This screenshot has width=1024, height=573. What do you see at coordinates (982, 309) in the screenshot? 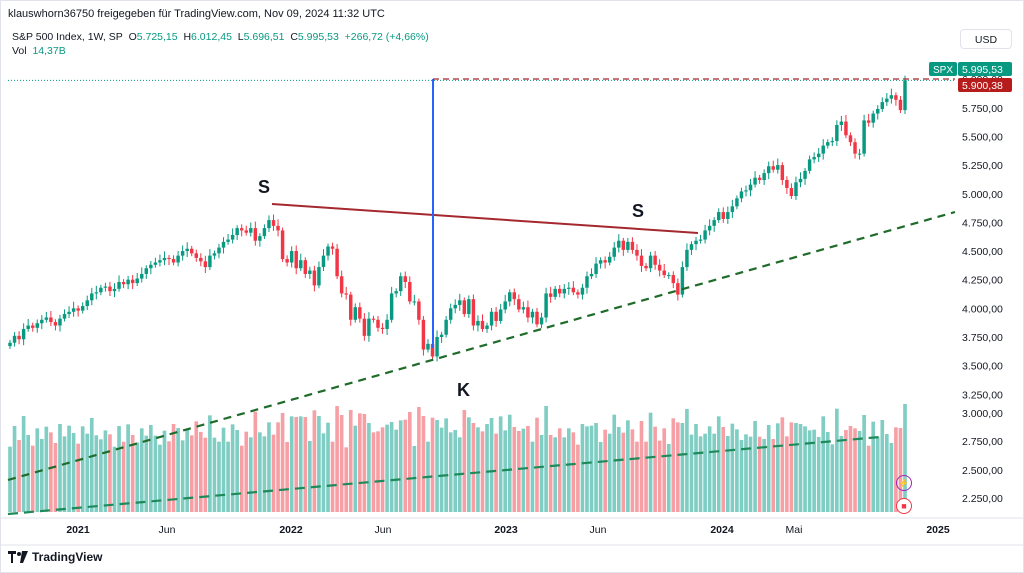
I see `price-tick-label: 4.000,00` at bounding box center [982, 309].